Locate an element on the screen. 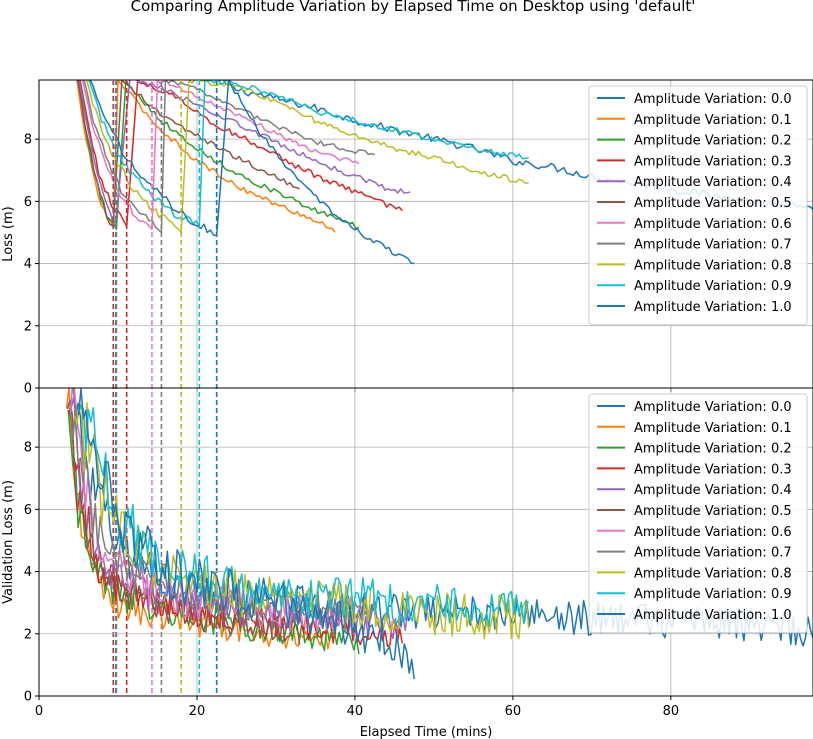 This screenshot has height=739, width=813. y-axis-label: Validation Loss (m) is located at coordinates (8, 542).